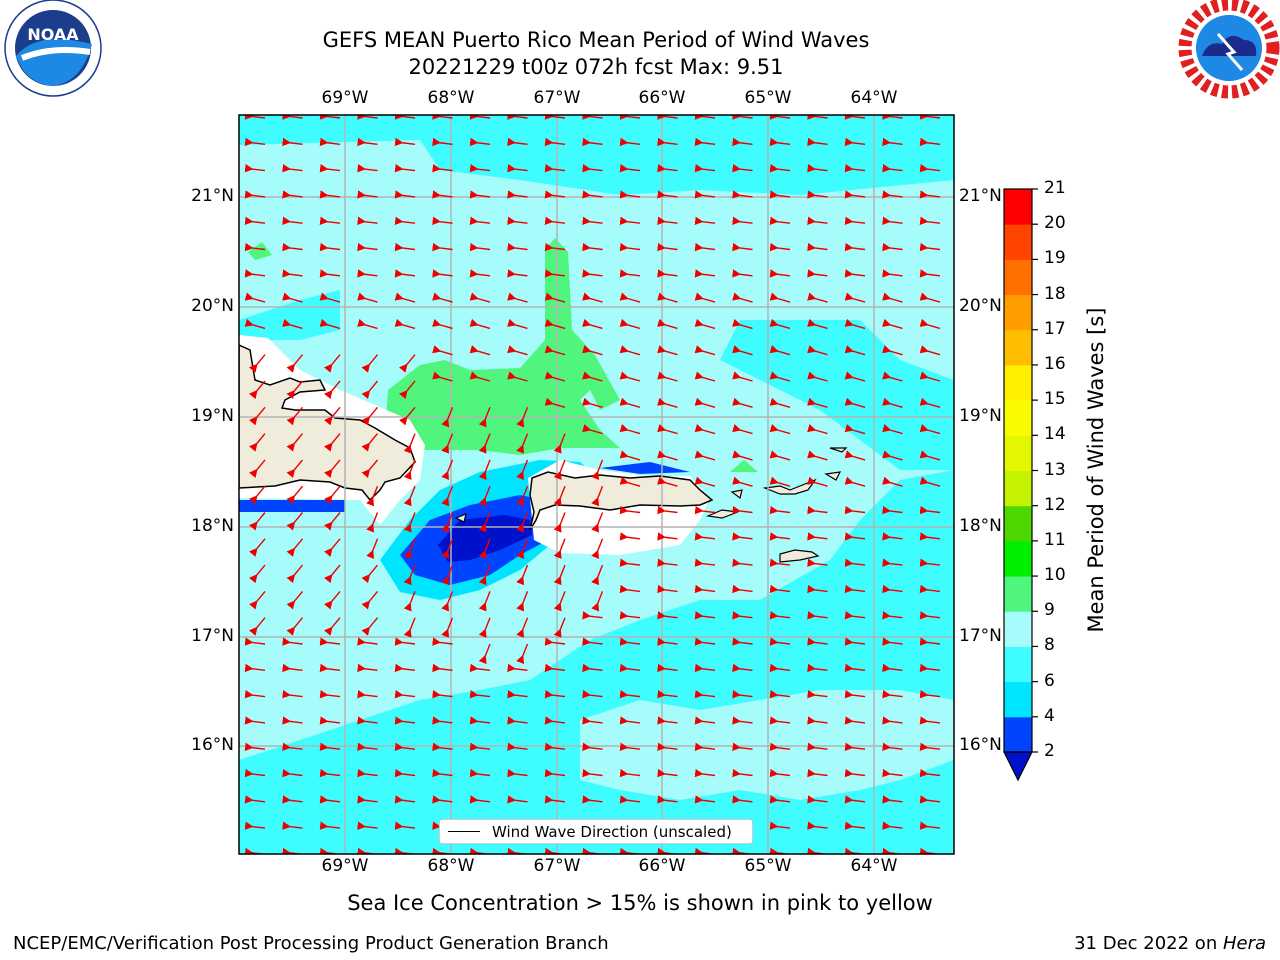 The height and width of the screenshot is (960, 1280). I want to click on legend-label: Wind Wave Direction (unscaled), so click(612, 831).